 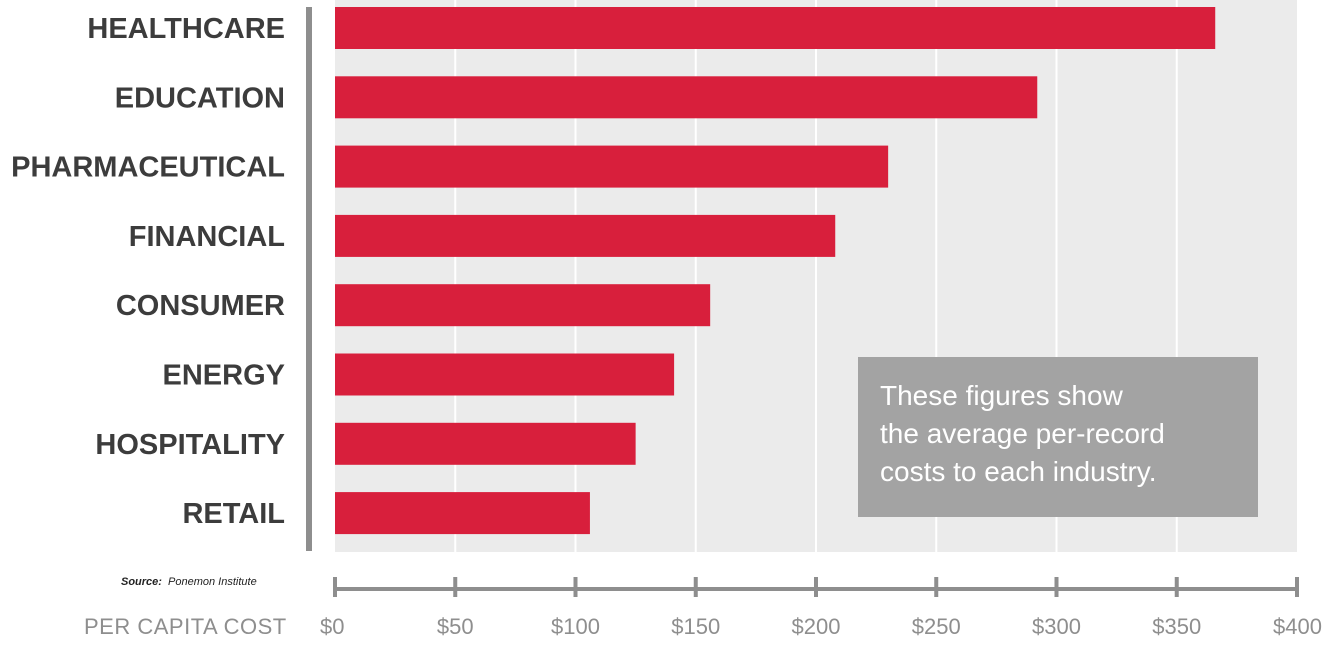 What do you see at coordinates (695, 626) in the screenshot?
I see `x-tick-label: $150` at bounding box center [695, 626].